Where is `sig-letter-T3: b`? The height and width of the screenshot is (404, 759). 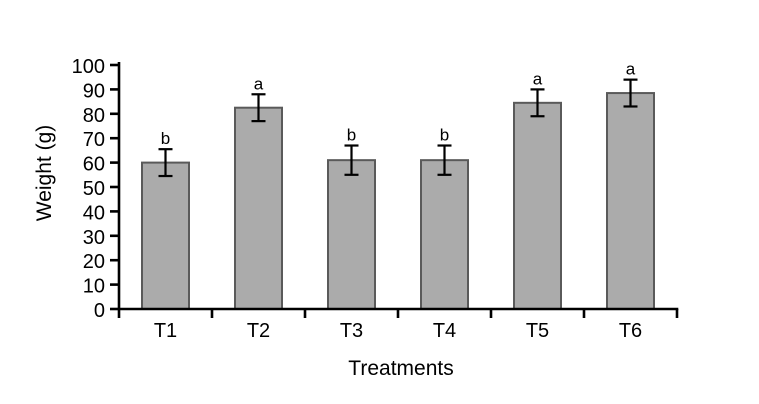 sig-letter-T3: b is located at coordinates (351, 135).